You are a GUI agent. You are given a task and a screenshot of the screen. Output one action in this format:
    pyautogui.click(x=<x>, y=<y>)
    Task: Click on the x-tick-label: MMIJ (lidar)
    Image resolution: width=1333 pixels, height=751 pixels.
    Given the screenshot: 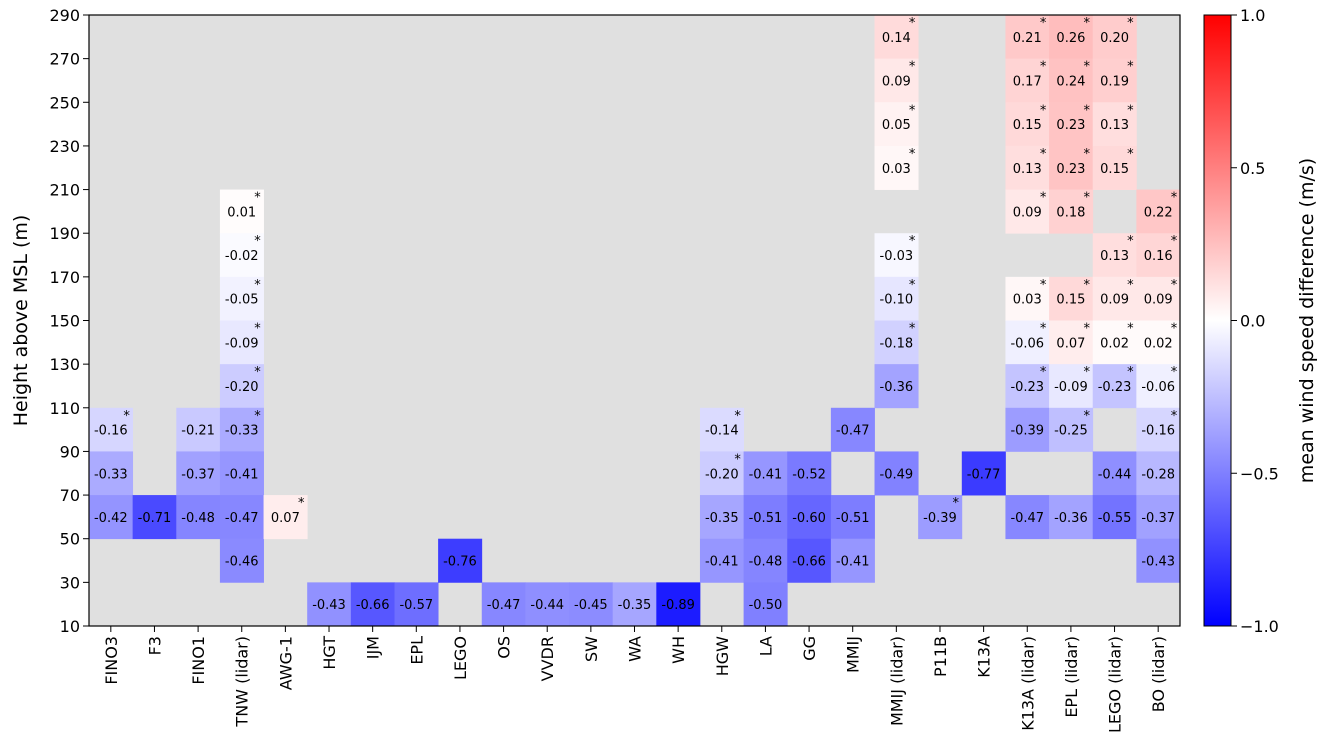 What is the action you would take?
    pyautogui.click(x=896, y=681)
    